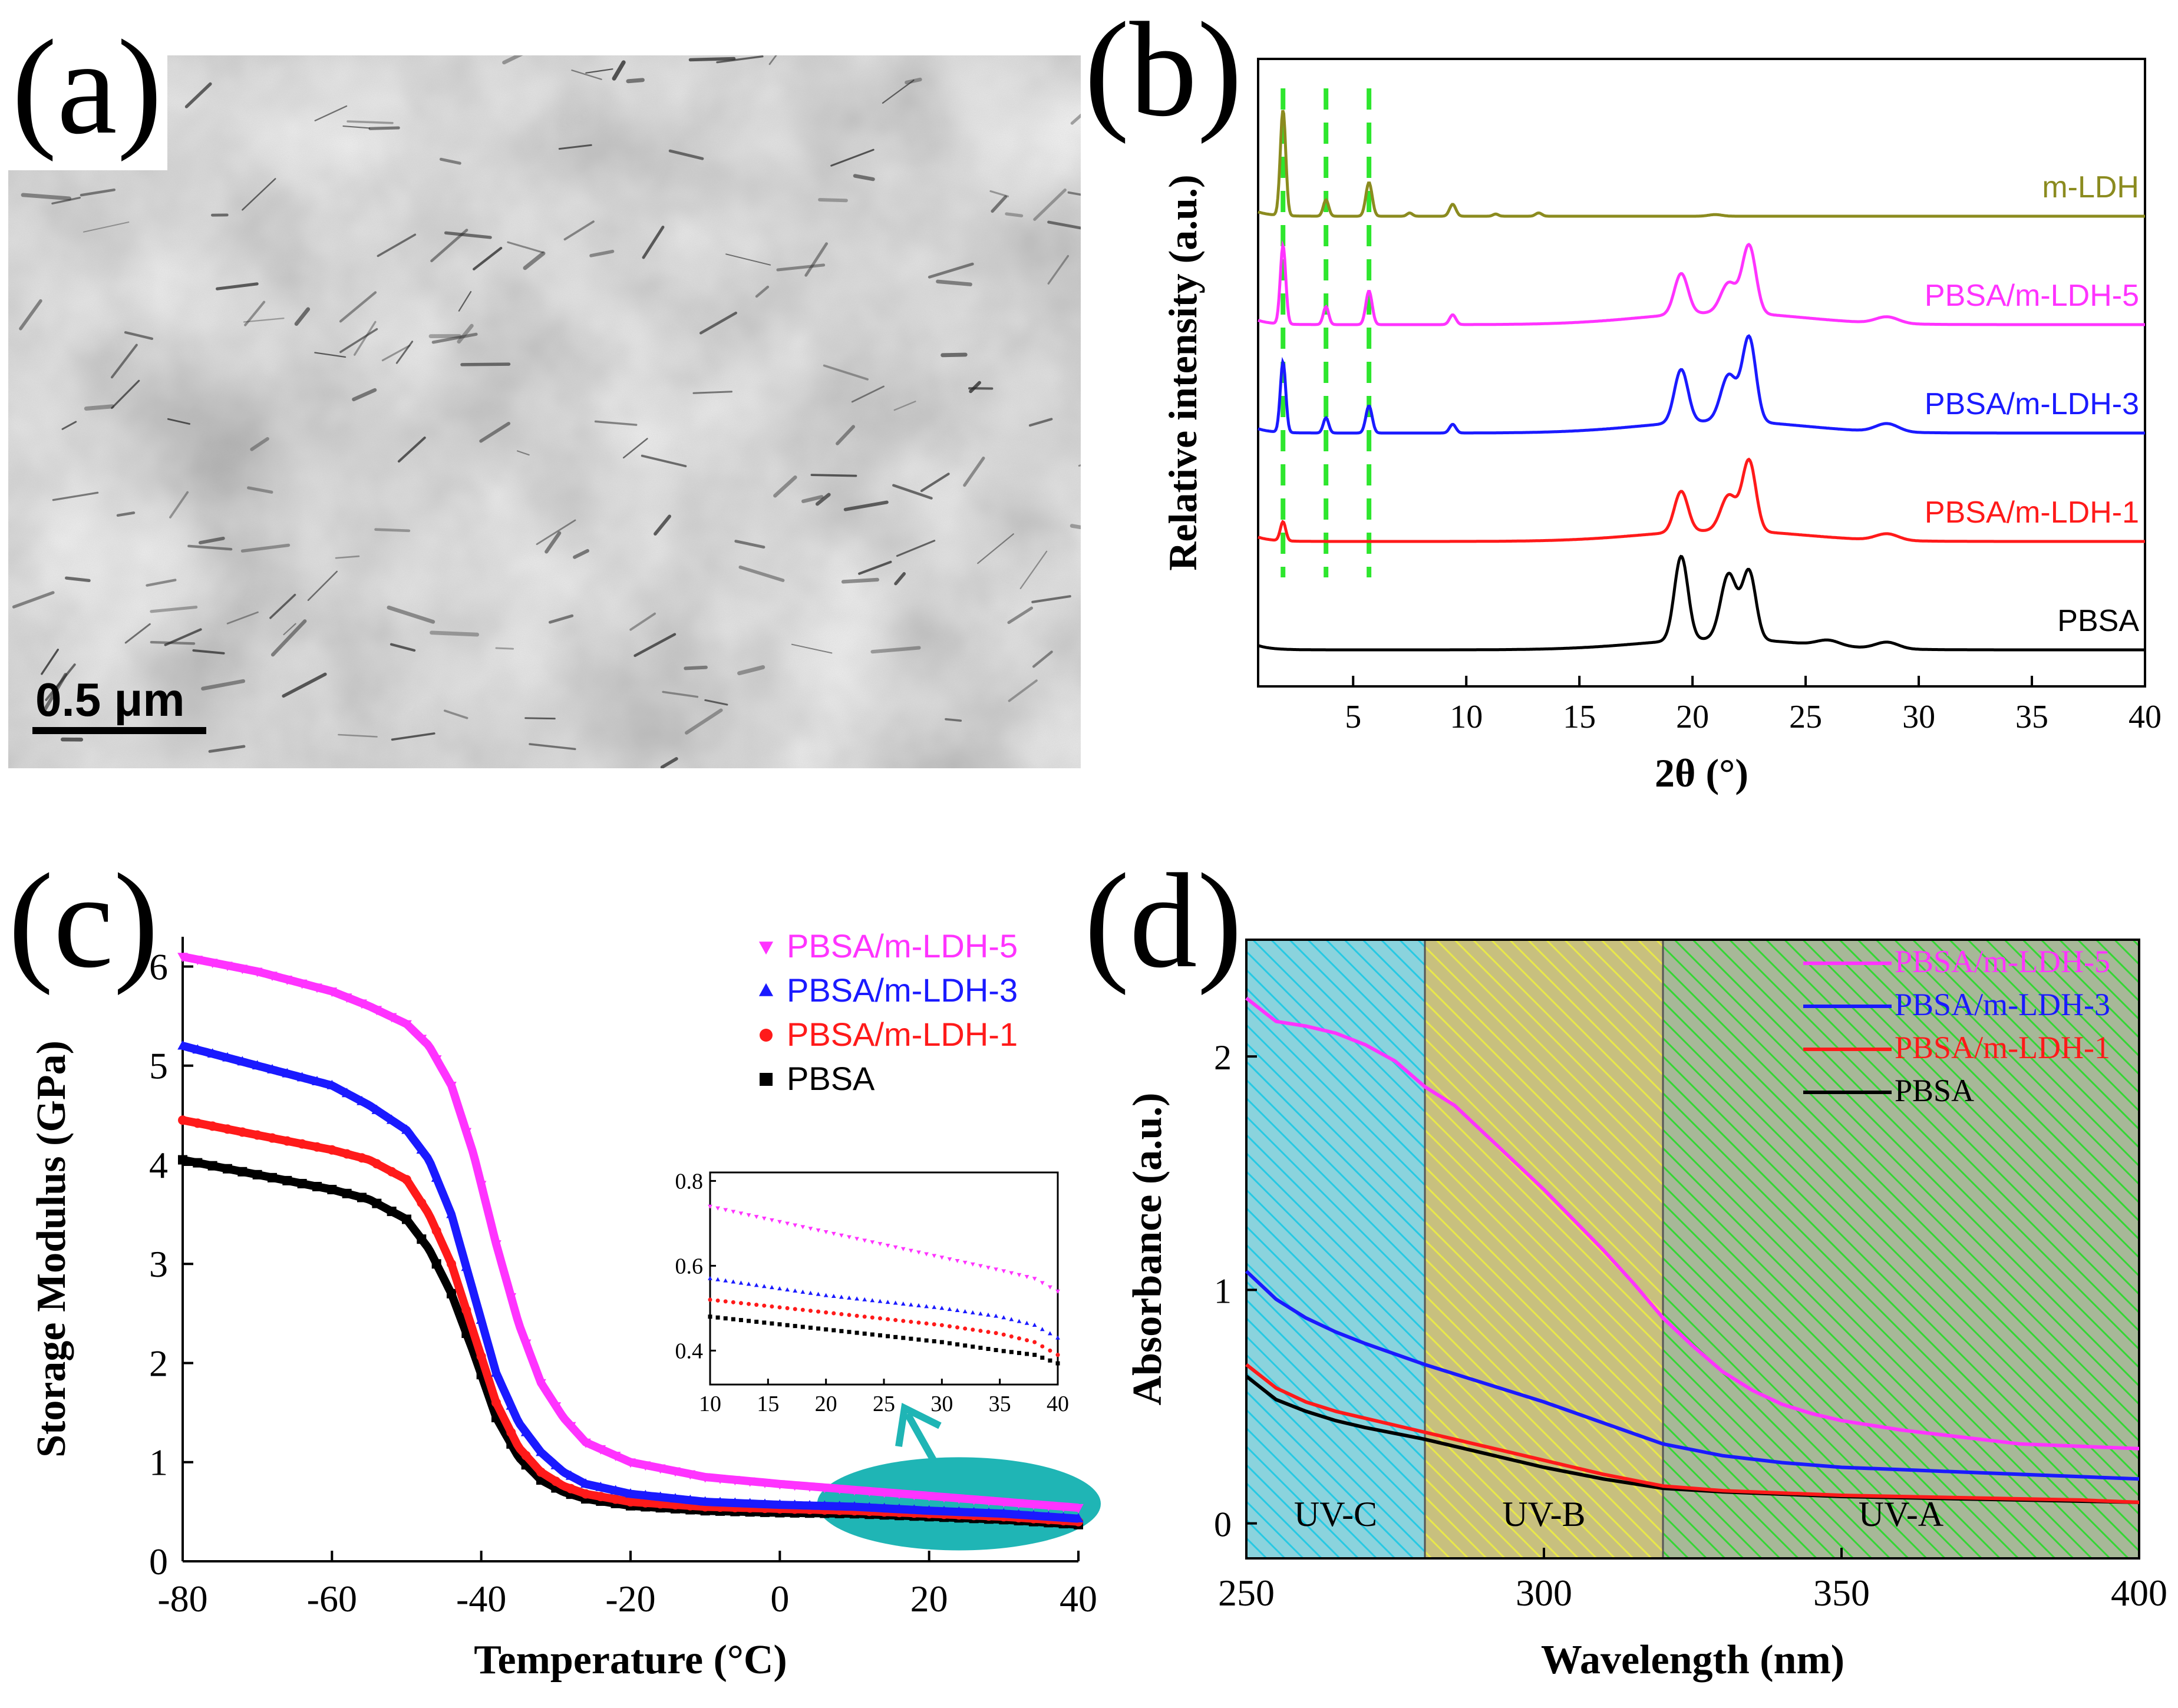 This screenshot has height=1708, width=2178. Describe the element at coordinates (159, 1463) in the screenshot. I see `dma-y-tick-label: 1` at that location.